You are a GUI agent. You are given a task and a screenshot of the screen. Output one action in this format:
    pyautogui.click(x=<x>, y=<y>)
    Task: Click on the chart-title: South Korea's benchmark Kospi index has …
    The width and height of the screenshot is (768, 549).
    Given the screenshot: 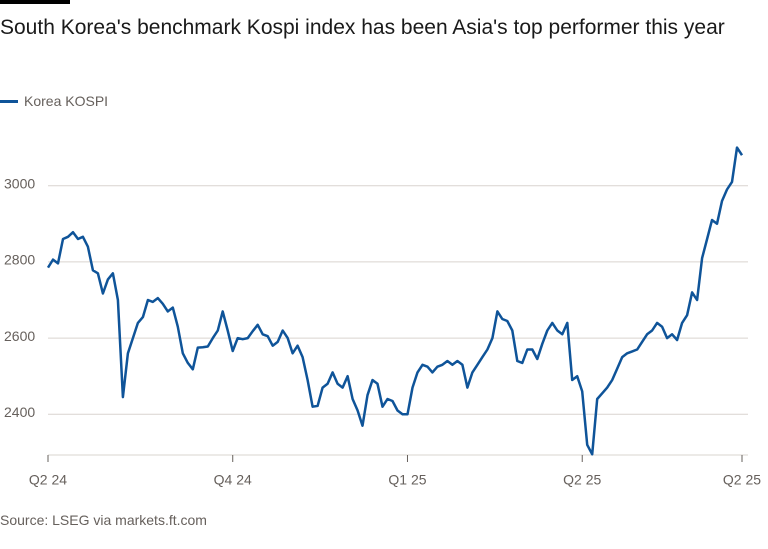 What is the action you would take?
    pyautogui.click(x=362, y=27)
    